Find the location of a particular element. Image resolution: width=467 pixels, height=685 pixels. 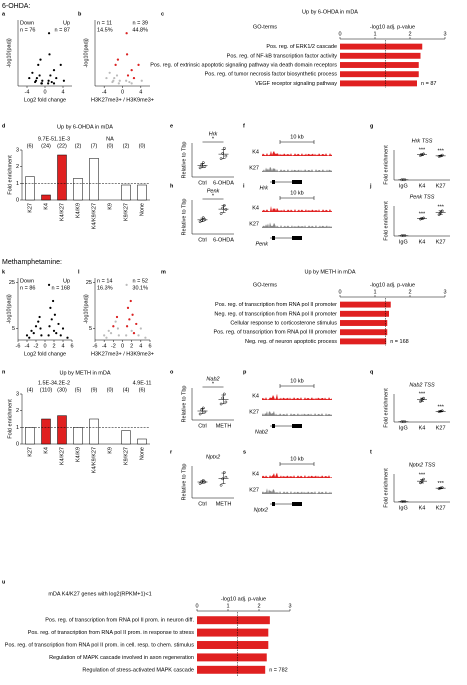

x-tick-label: K27 is located at coordinates (441, 508).